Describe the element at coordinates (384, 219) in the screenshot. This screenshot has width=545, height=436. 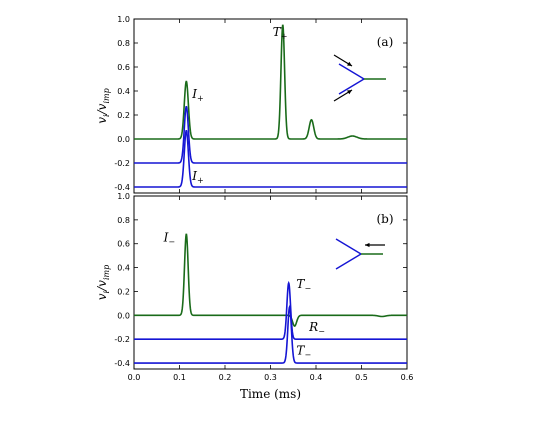
I see `panel-label: (b)` at that location.